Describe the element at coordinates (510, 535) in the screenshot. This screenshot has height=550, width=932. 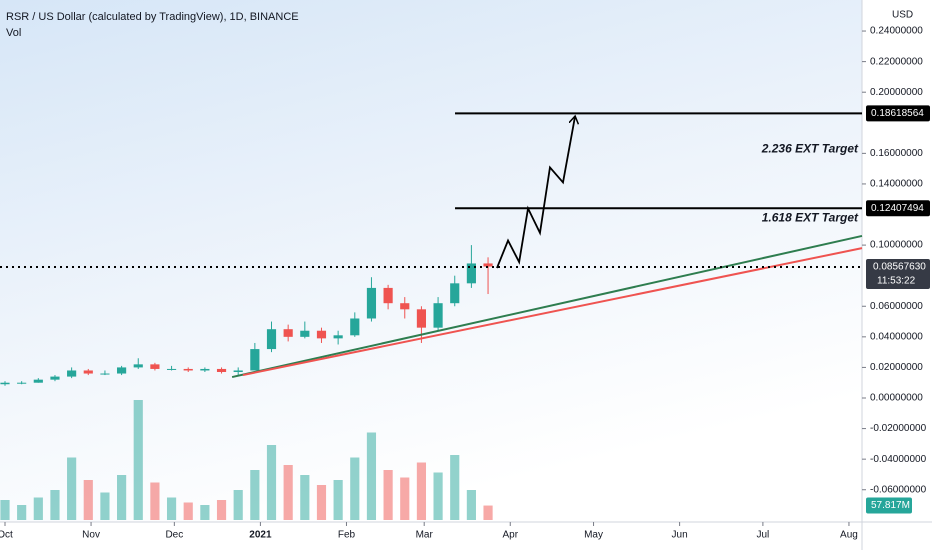
I see `x-tick-label: Apr` at that location.